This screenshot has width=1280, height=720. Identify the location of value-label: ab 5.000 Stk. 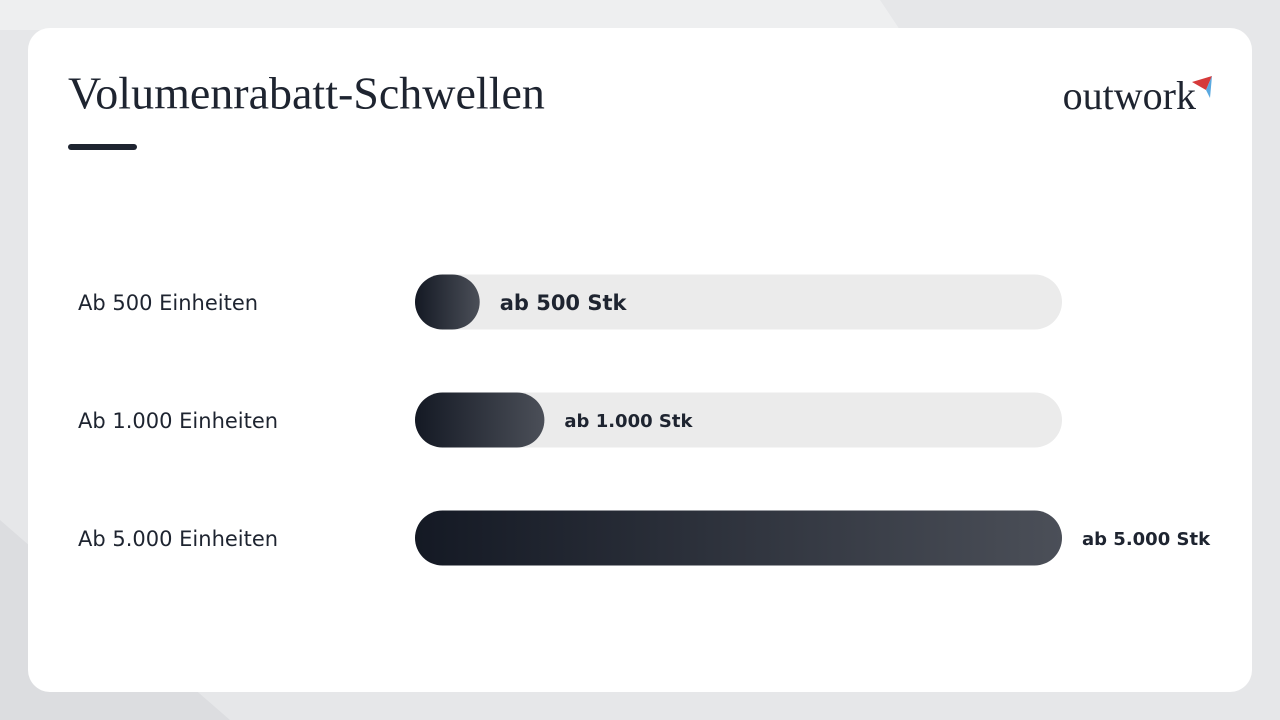
(1146, 539).